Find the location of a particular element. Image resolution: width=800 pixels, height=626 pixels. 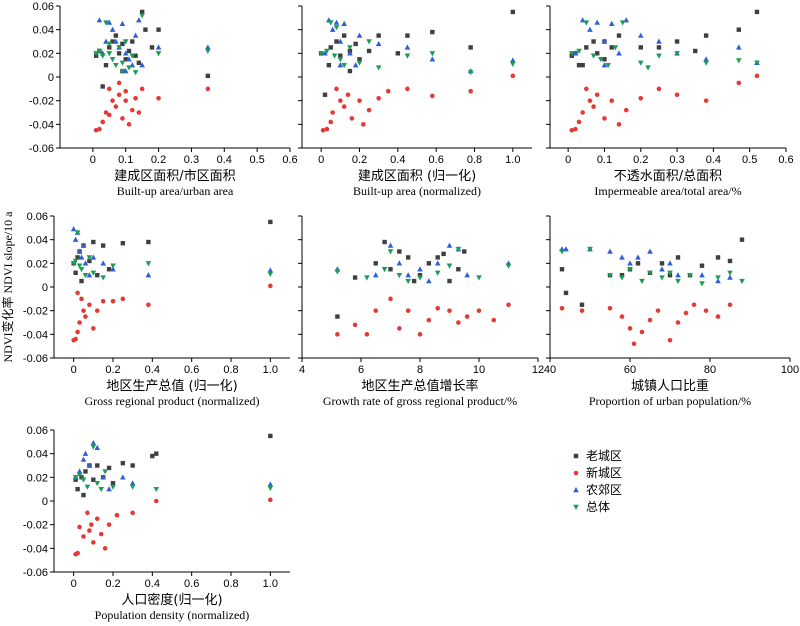

x-tick-label: 100 is located at coordinates (790, 370).